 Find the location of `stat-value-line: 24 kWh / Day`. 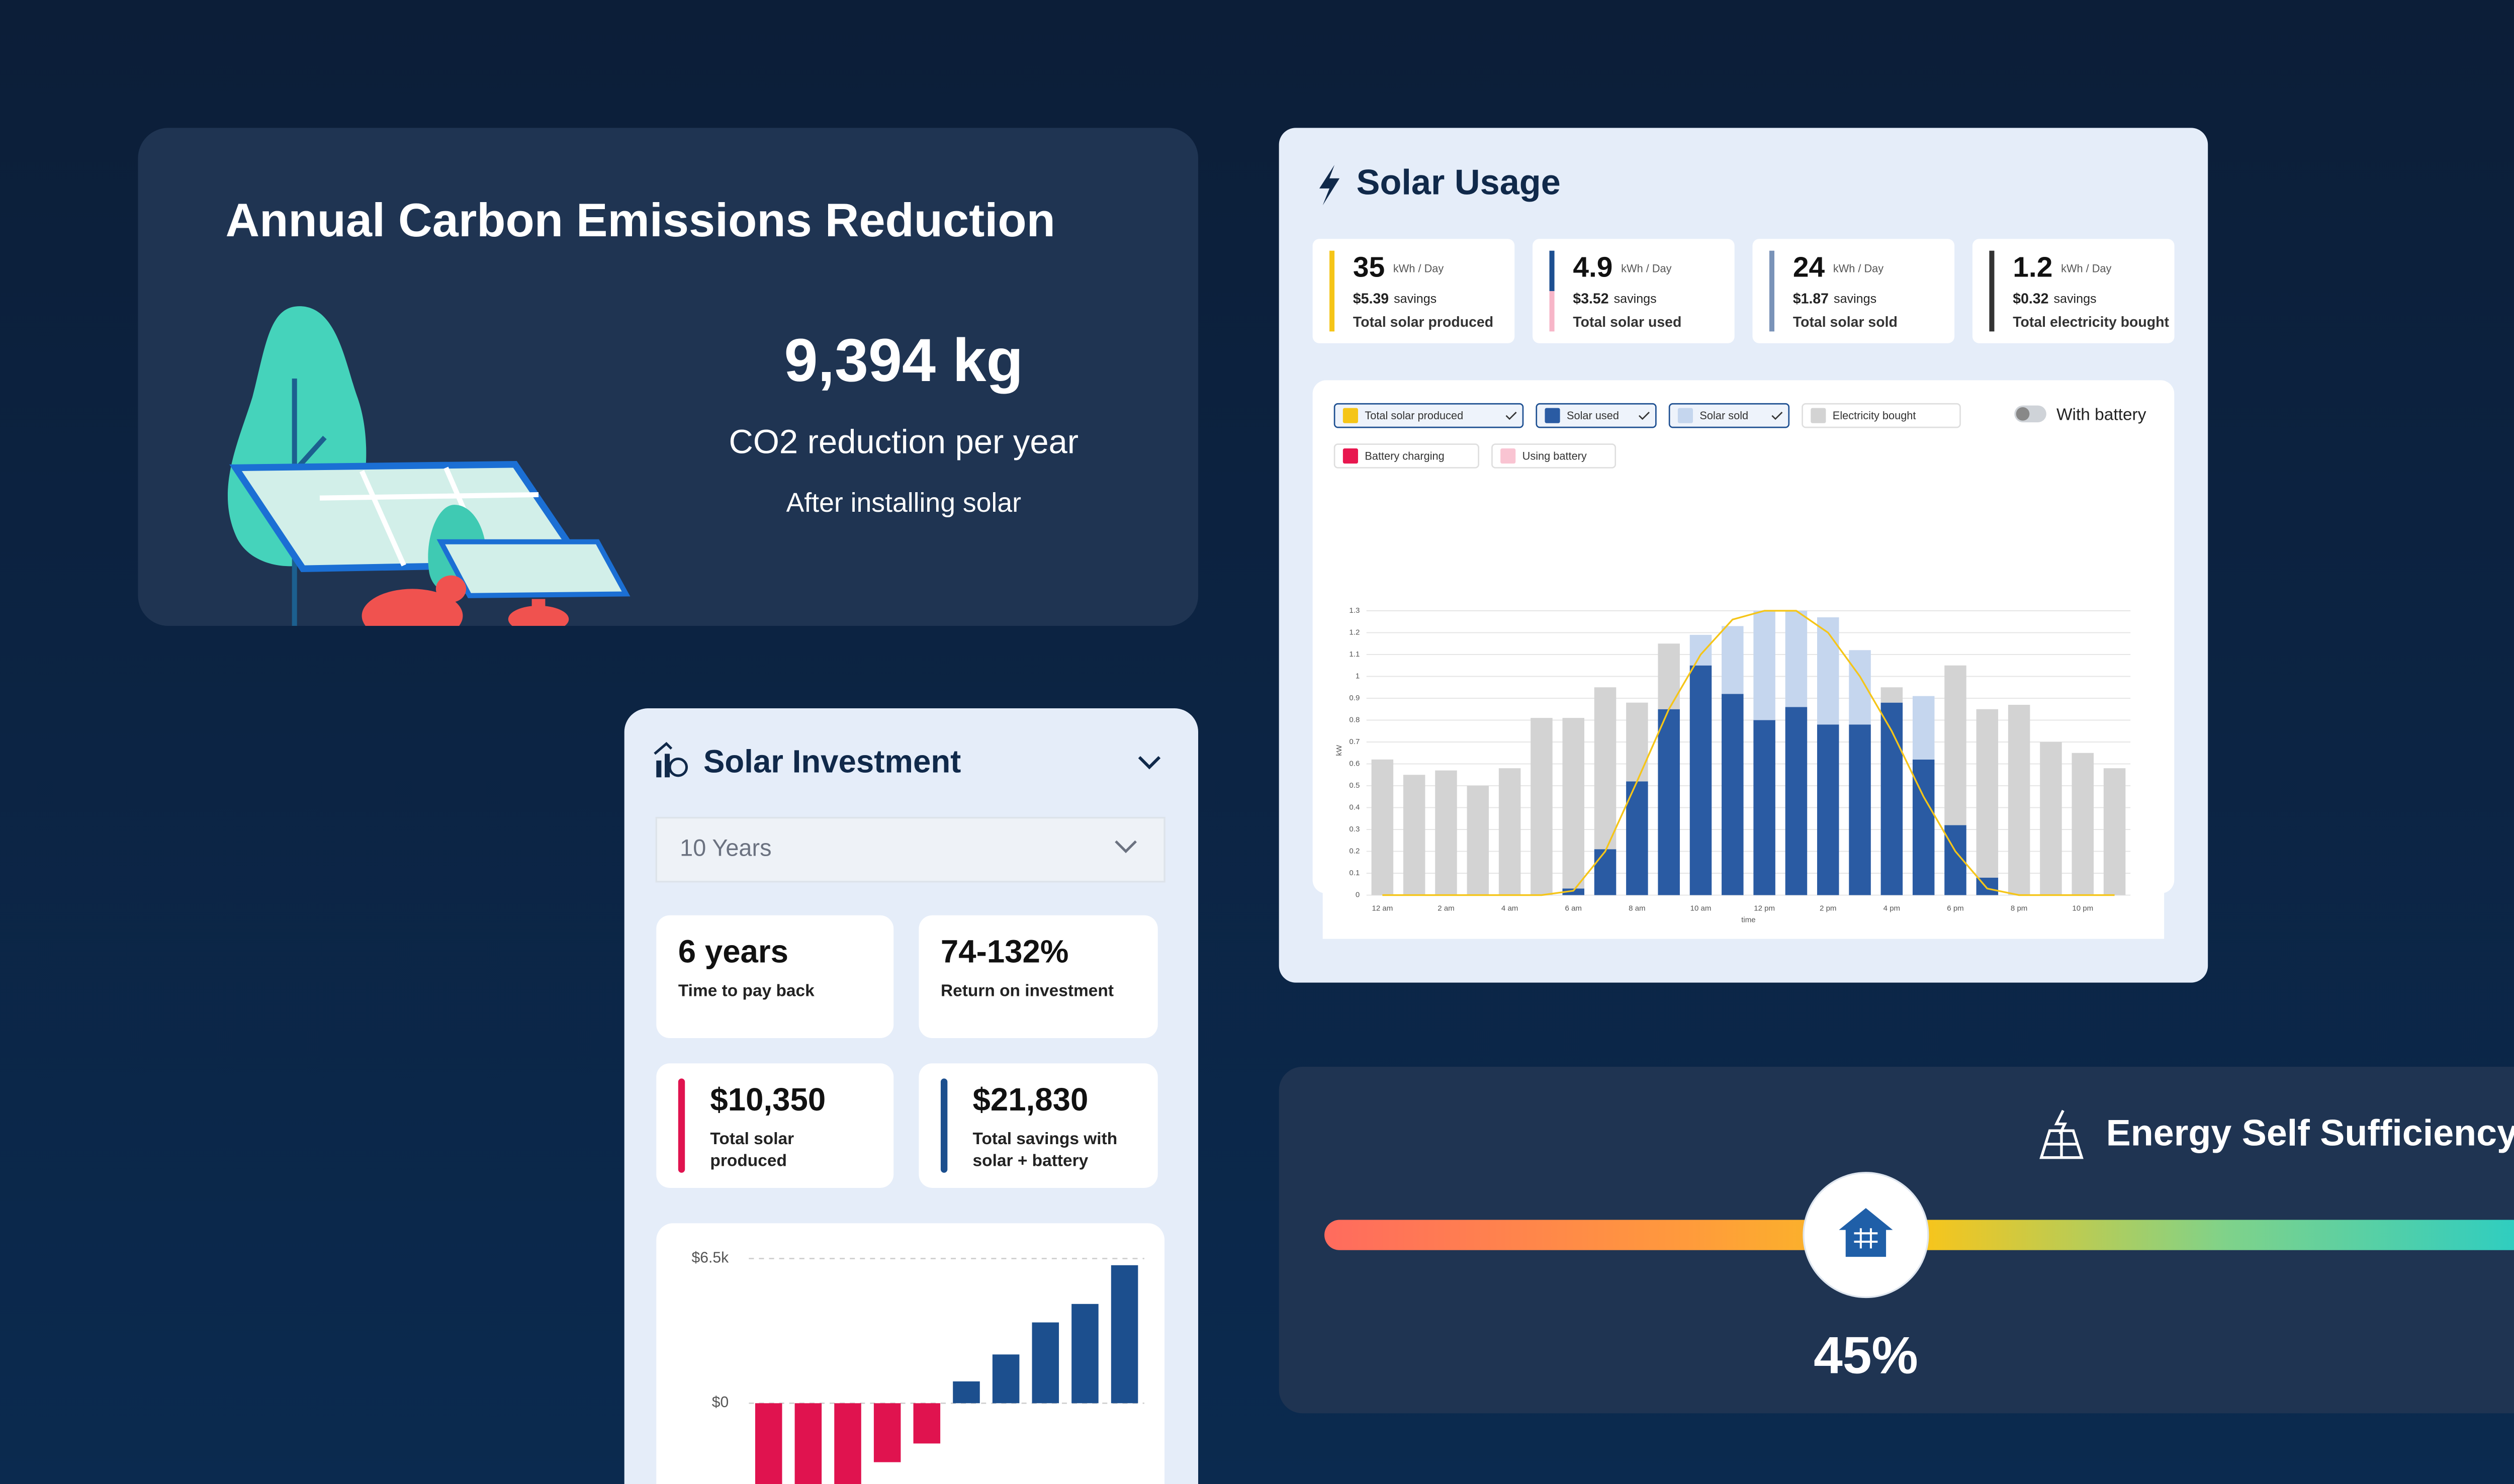

stat-value-line: 24 kWh / Day is located at coordinates (1838, 267).